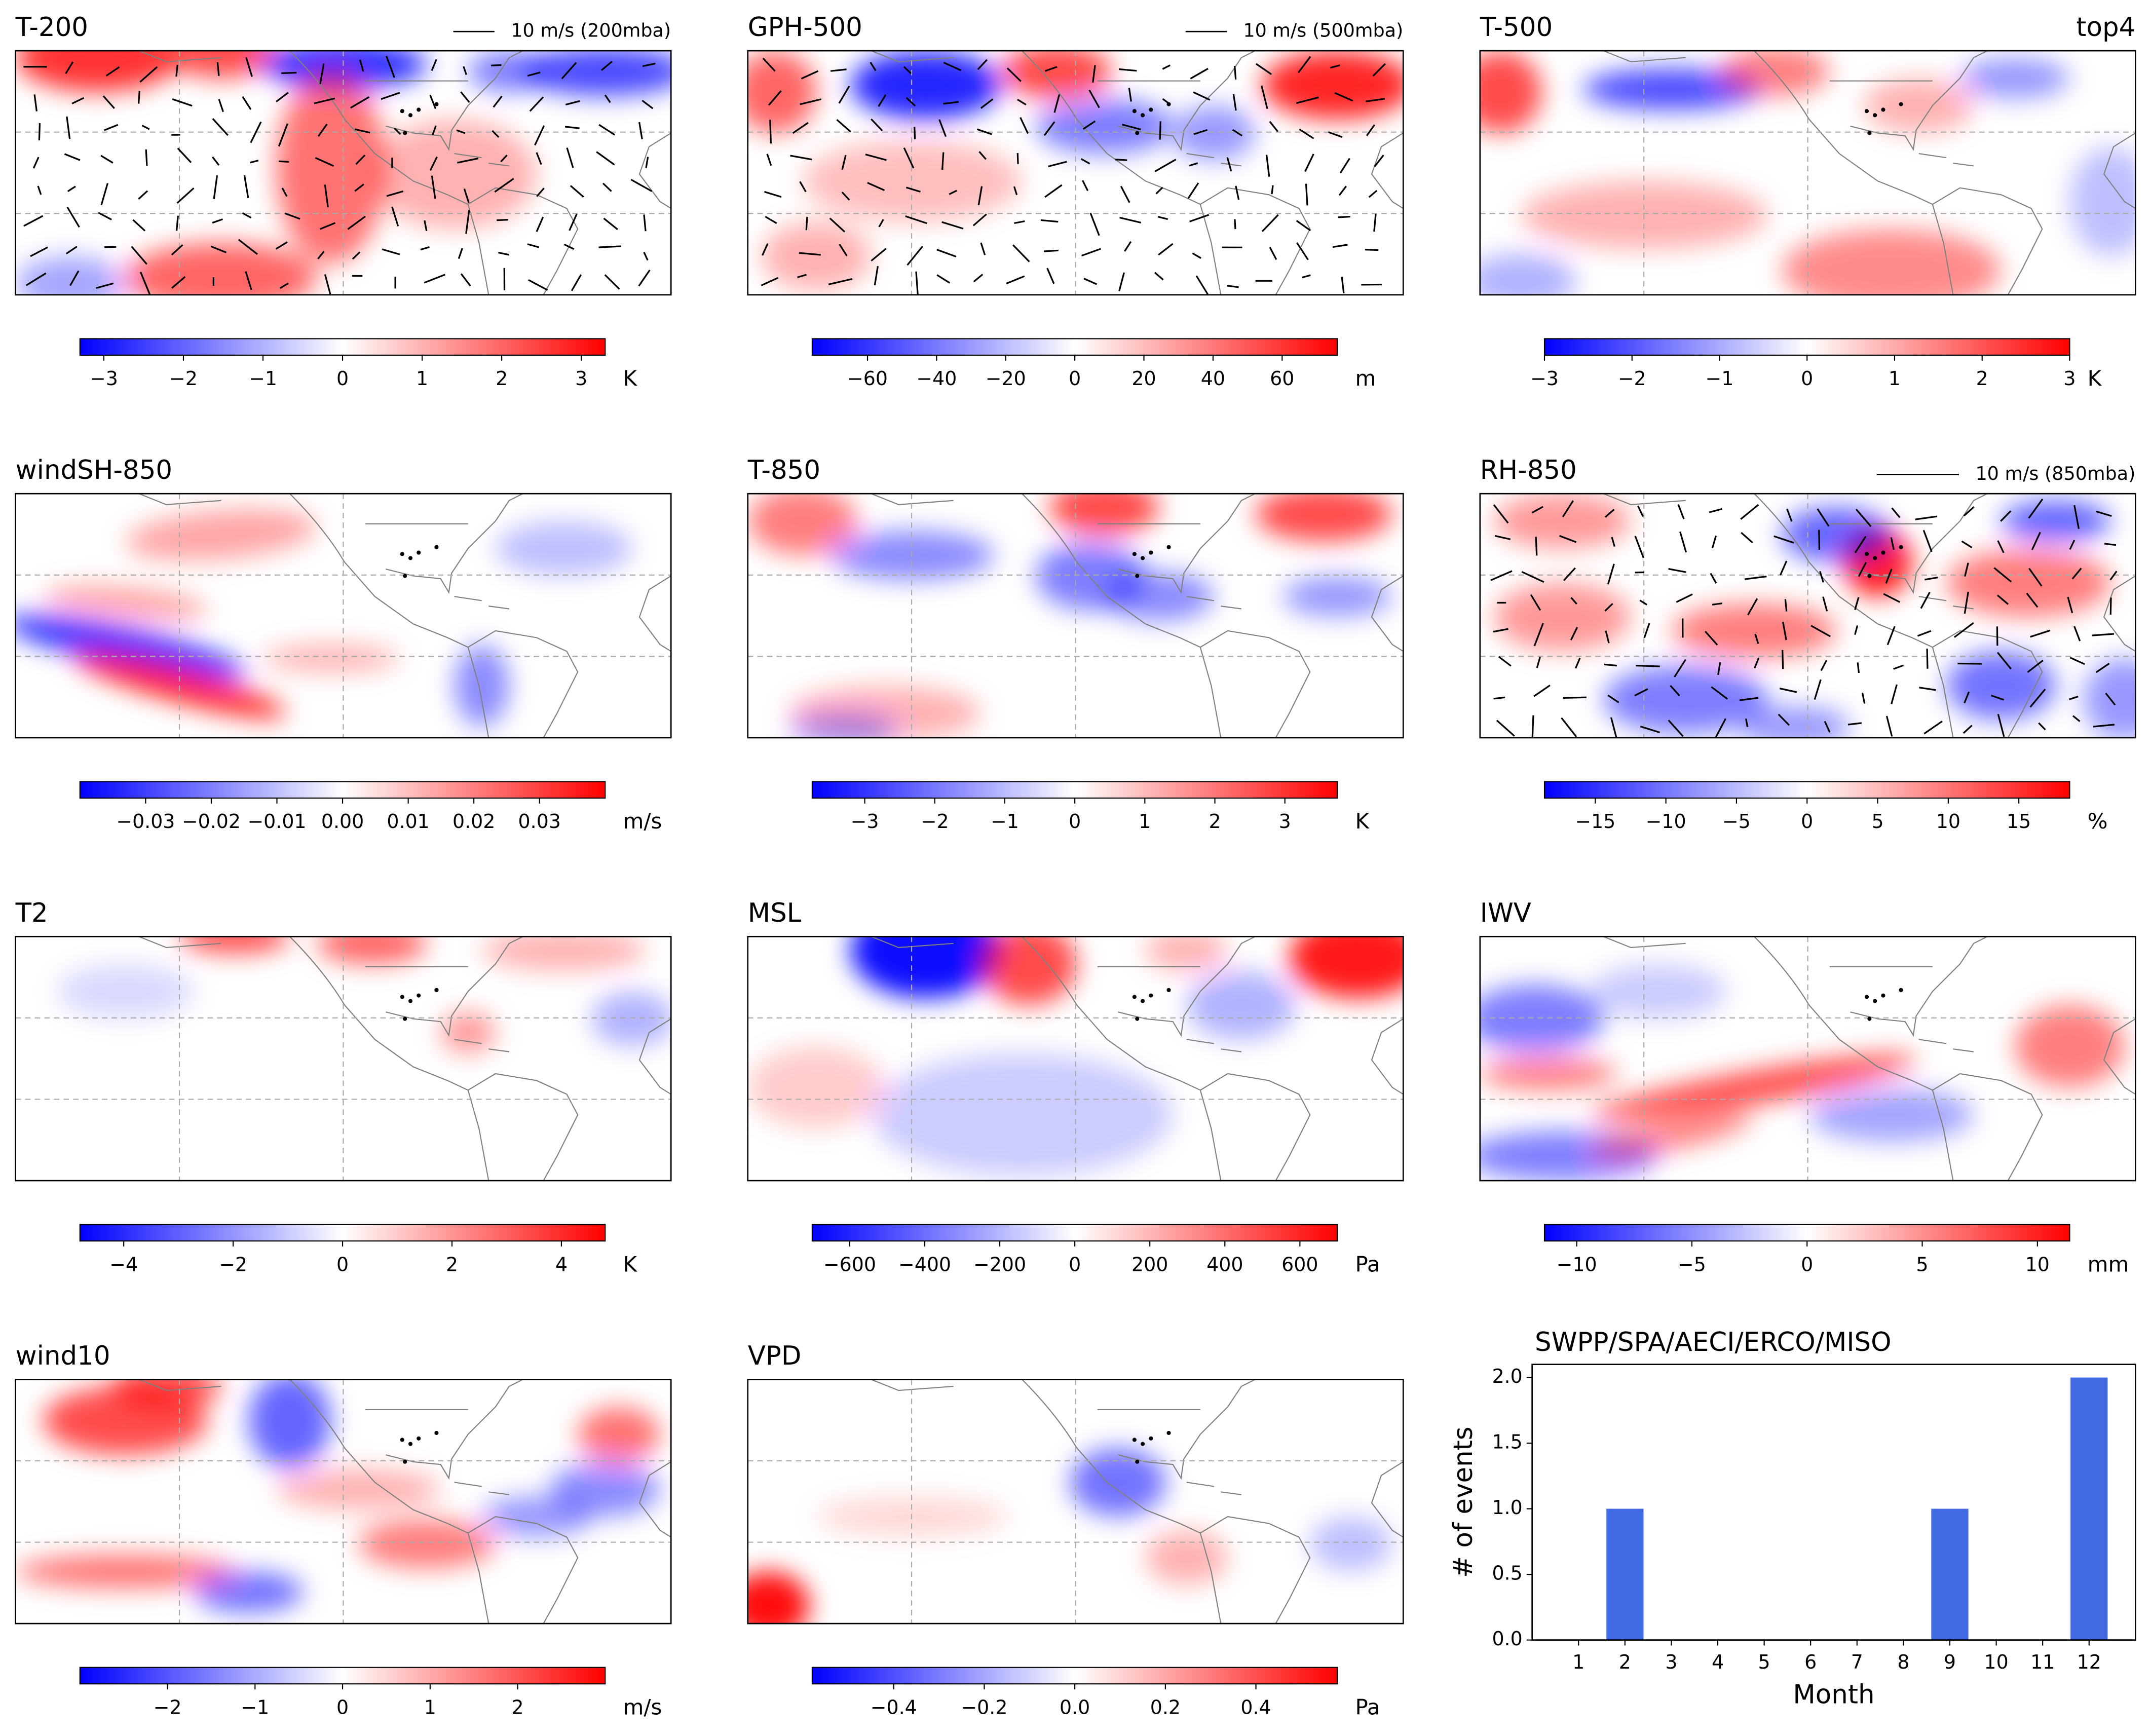 The image size is (2151, 1736). Describe the element at coordinates (1075, 1058) in the screenshot. I see `map-frame` at that location.